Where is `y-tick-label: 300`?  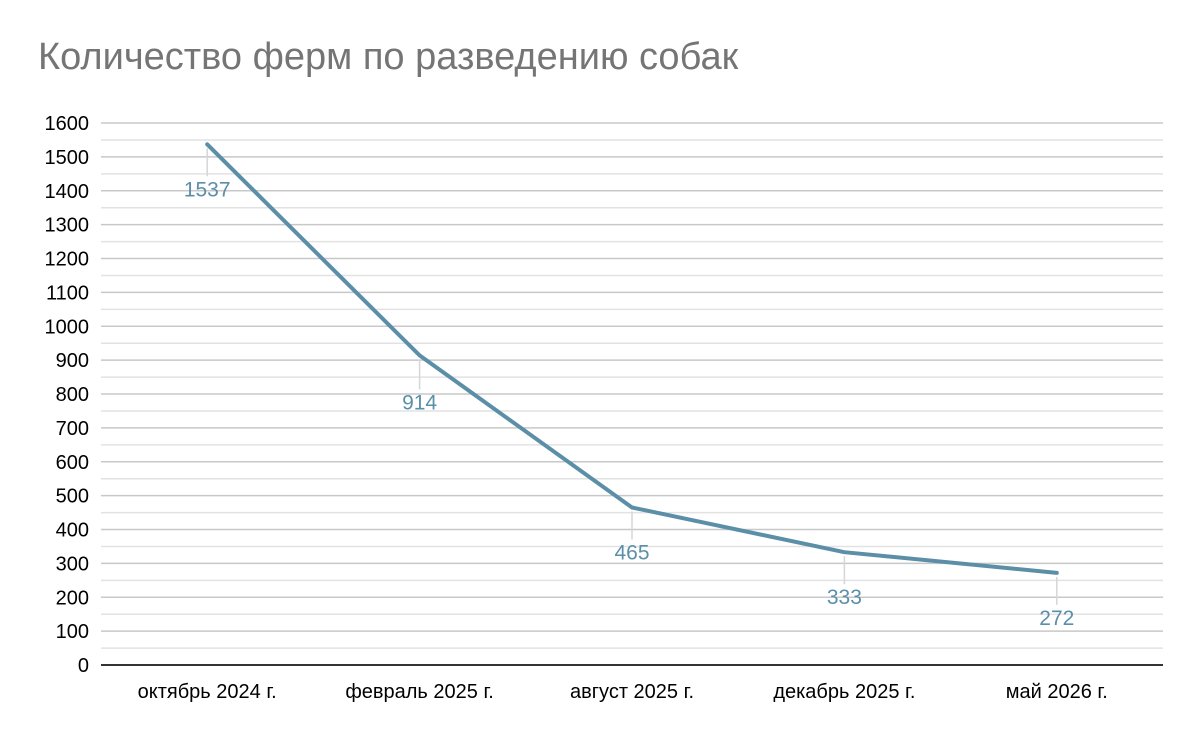 y-tick-label: 300 is located at coordinates (72, 564).